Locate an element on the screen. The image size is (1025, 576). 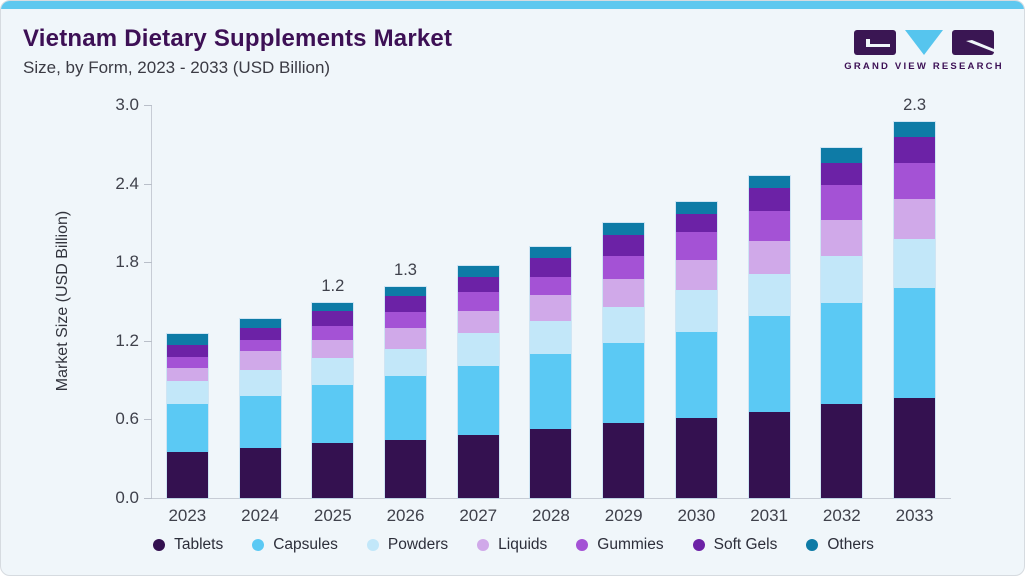
bar-value-label-2026: 1.3 is located at coordinates (405, 270).